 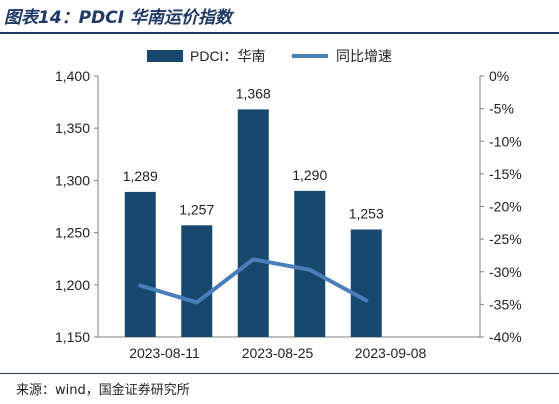 I want to click on title-rule, so click(x=279, y=33).